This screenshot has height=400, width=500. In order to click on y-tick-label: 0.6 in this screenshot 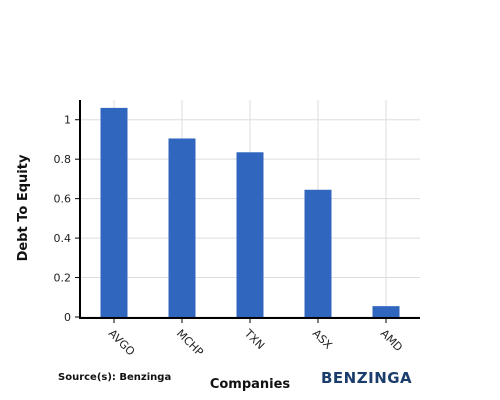, I will do `click(63, 199)`.